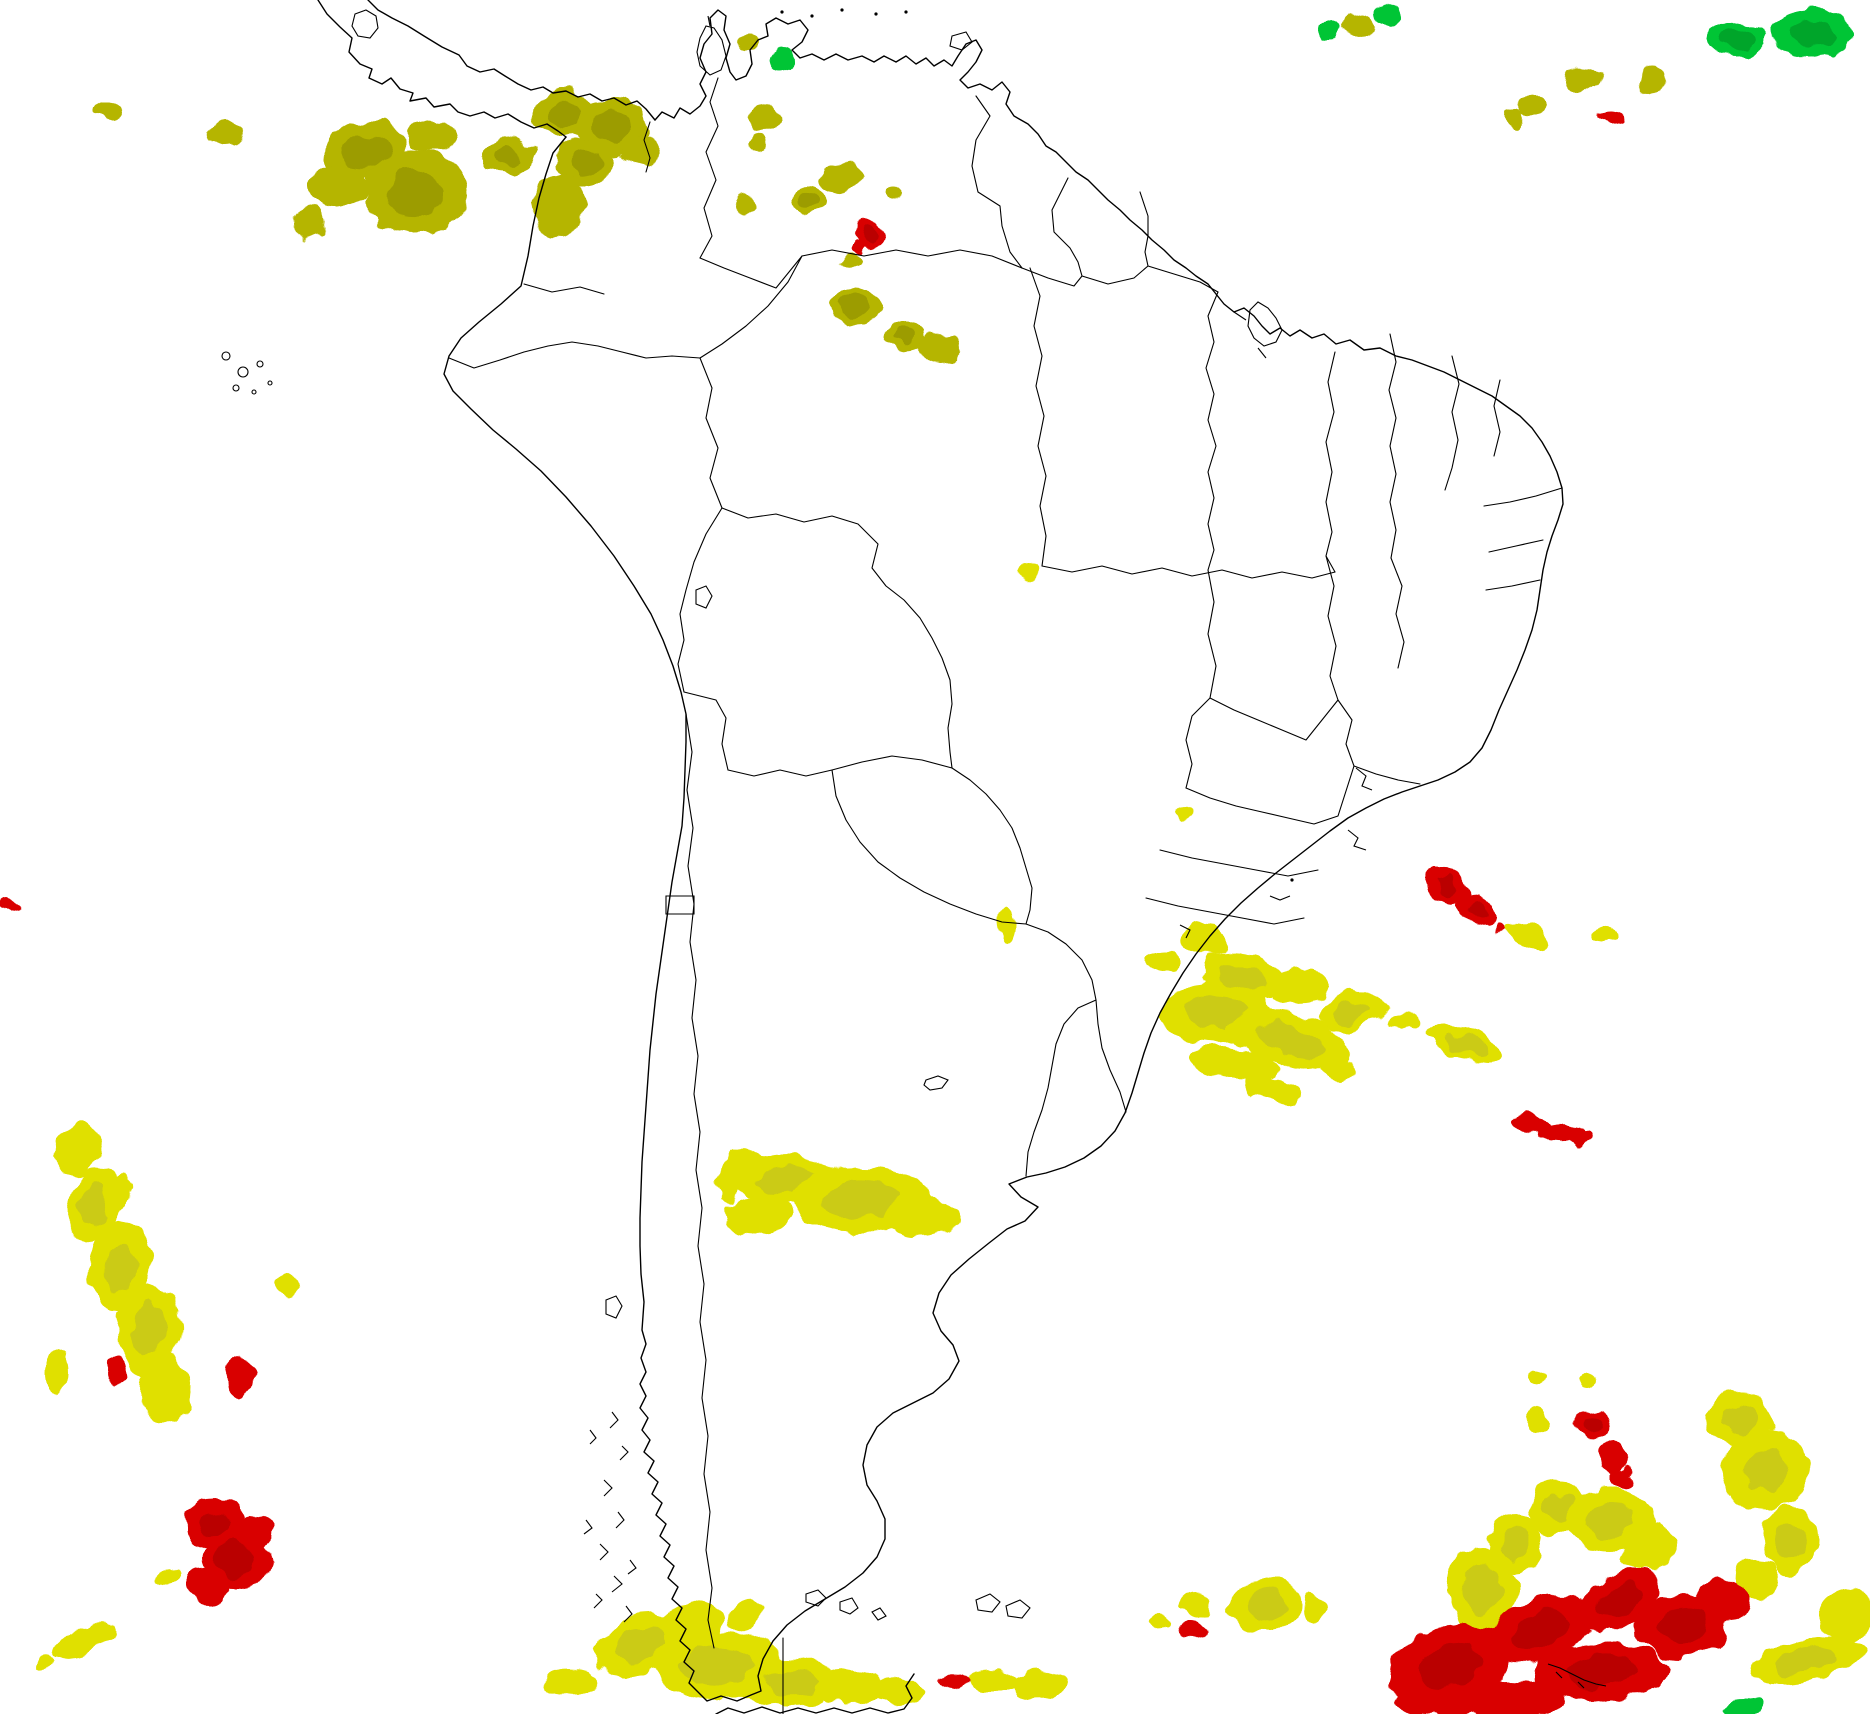 This screenshot has height=1714, width=1870. Describe the element at coordinates (840, 766) in the screenshot. I see `border-bolivia-paraguay-argentina` at that location.